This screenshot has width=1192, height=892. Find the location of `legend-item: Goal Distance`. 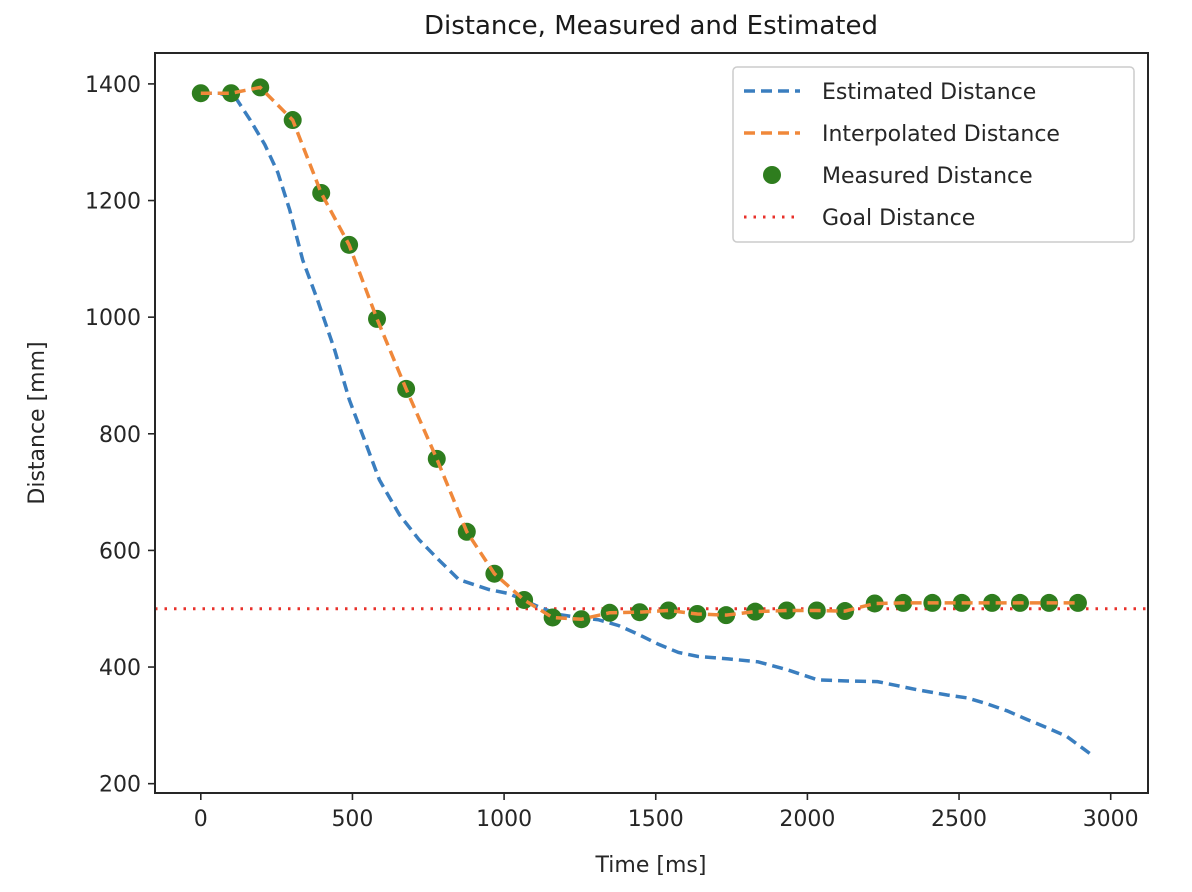

legend-item: Goal Distance is located at coordinates (859, 218).